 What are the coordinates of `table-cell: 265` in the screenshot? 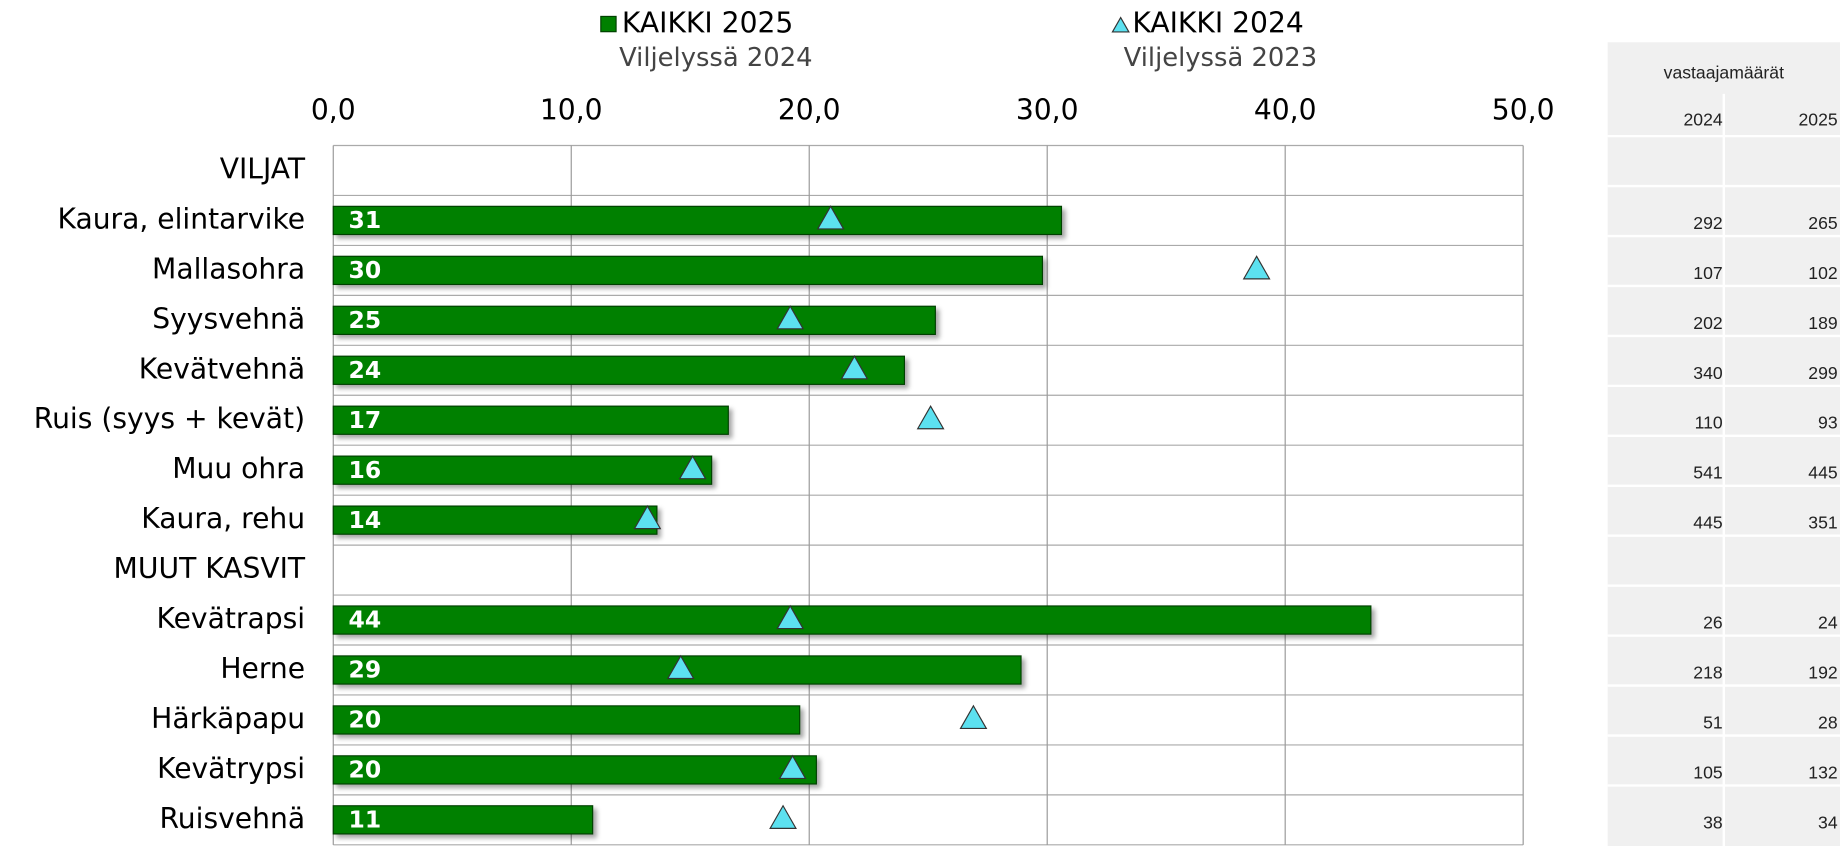 It's located at (1823, 223).